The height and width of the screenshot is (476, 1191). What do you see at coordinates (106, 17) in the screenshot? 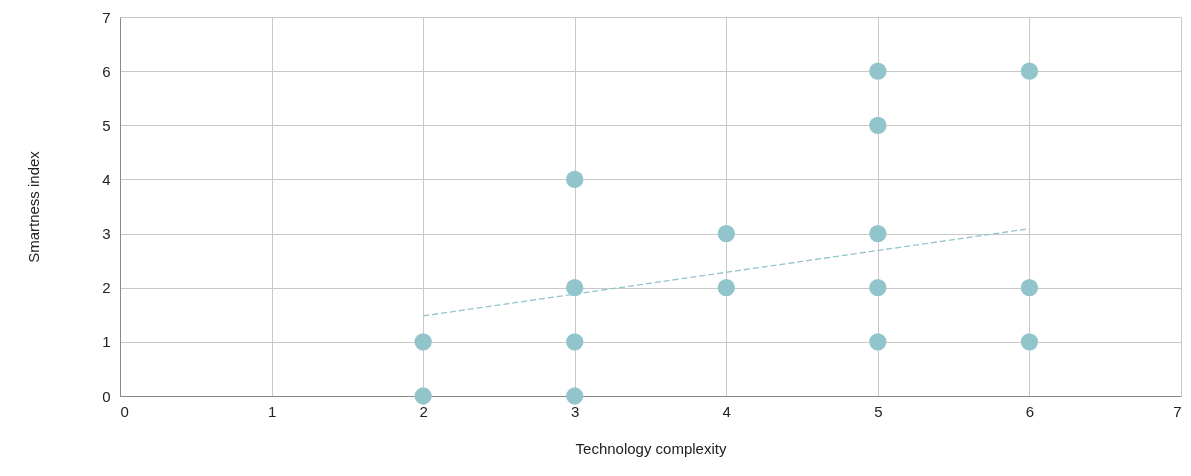
I see `y-tick-label: 7` at bounding box center [106, 17].